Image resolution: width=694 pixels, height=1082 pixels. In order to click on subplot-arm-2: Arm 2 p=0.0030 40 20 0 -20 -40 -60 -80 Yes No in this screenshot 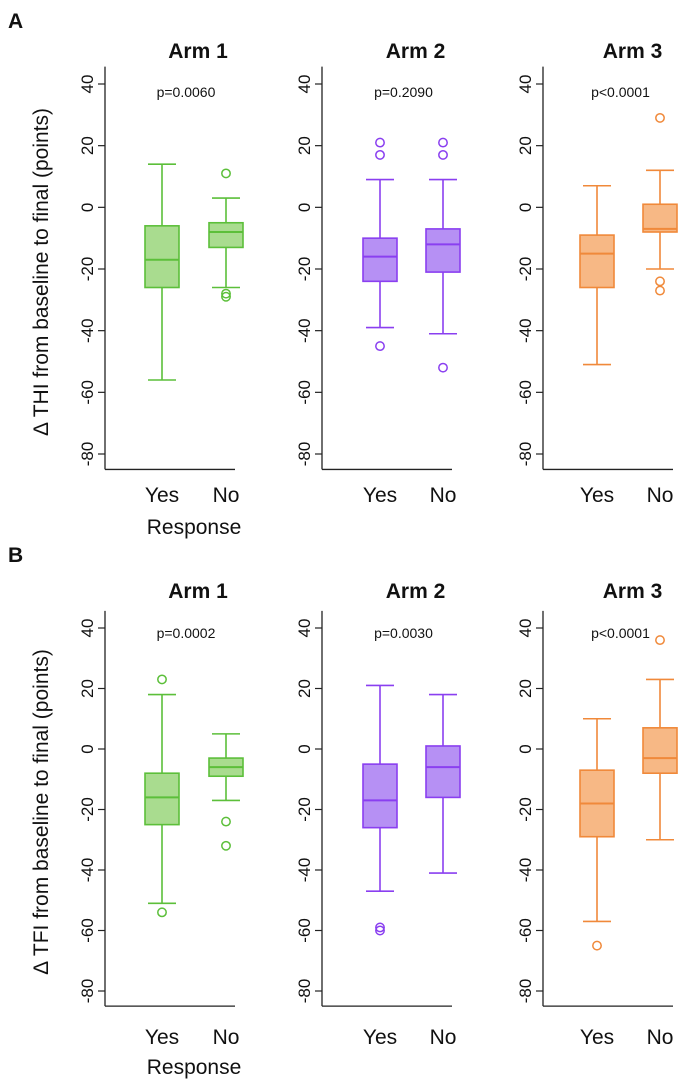, I will do `click(378, 814)`.